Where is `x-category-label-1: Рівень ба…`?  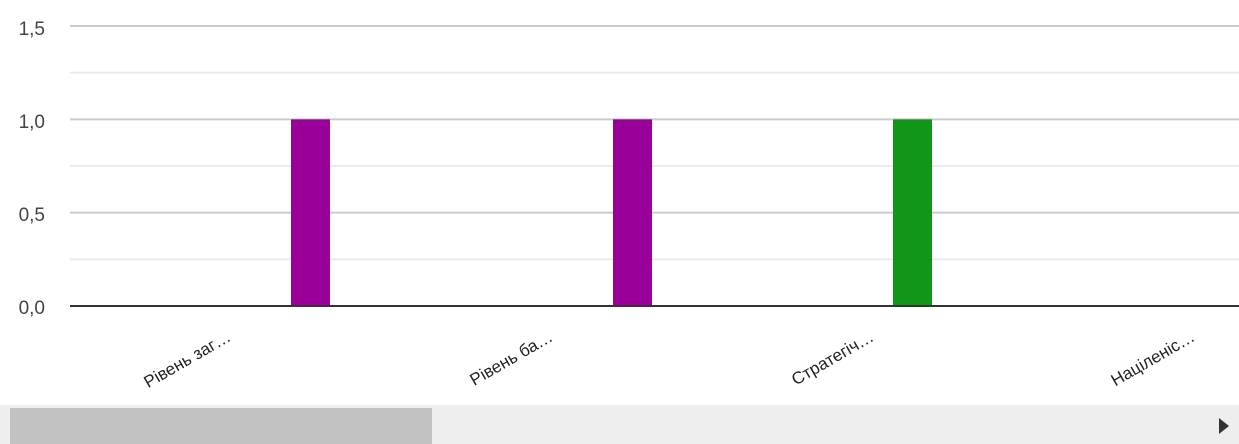
x-category-label-1: Рівень ба… is located at coordinates (511, 358).